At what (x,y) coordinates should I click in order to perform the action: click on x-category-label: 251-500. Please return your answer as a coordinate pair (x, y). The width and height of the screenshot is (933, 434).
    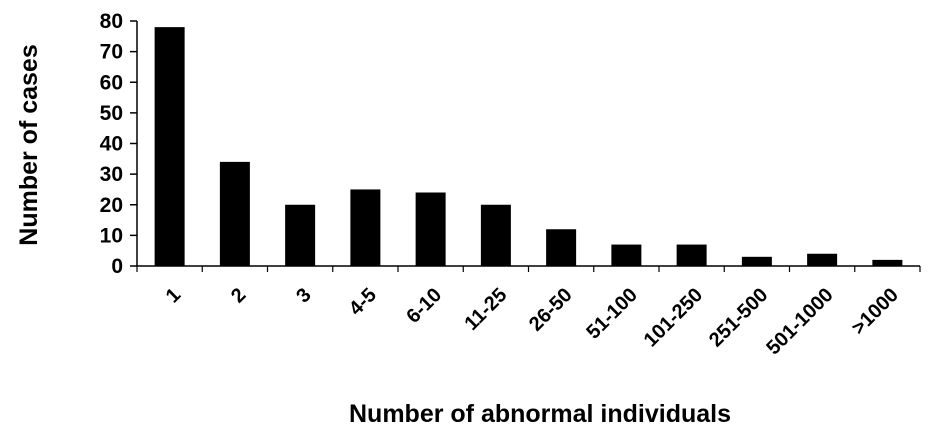
    Looking at the image, I should click on (738, 317).